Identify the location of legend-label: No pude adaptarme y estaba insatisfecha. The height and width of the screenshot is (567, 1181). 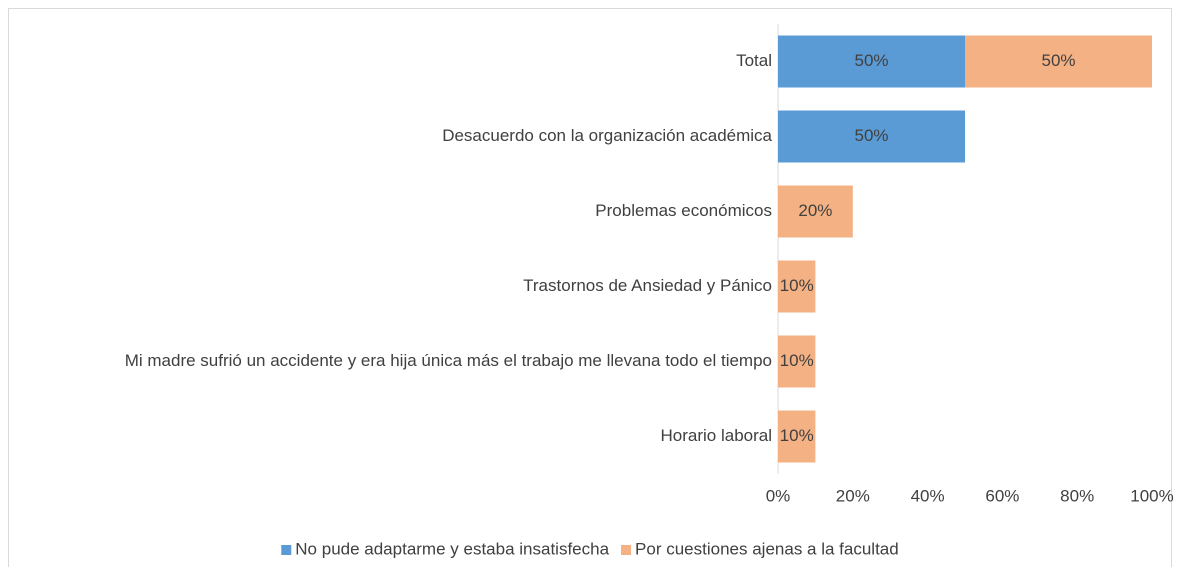
(452, 548).